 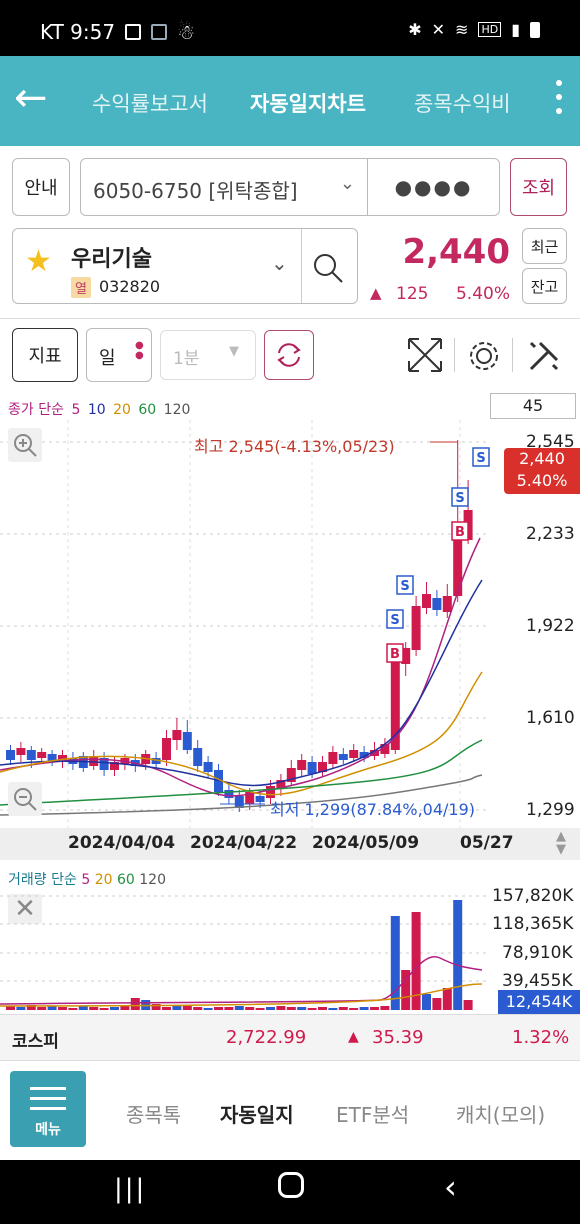 What do you see at coordinates (515, 29) in the screenshot?
I see `signal-icon: ▮` at bounding box center [515, 29].